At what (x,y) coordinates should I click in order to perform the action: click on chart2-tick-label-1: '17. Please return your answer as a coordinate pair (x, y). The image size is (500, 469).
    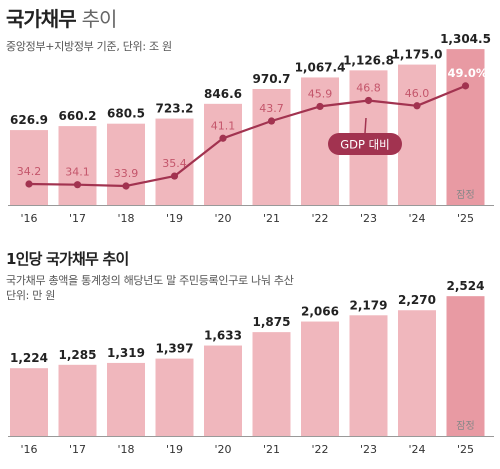
    Looking at the image, I should click on (77, 449).